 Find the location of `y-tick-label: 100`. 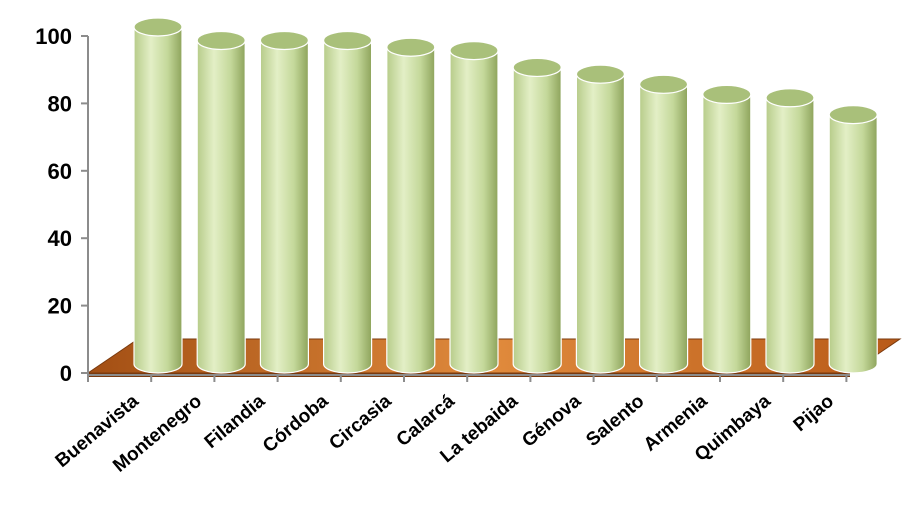

y-tick-label: 100 is located at coordinates (53, 36).